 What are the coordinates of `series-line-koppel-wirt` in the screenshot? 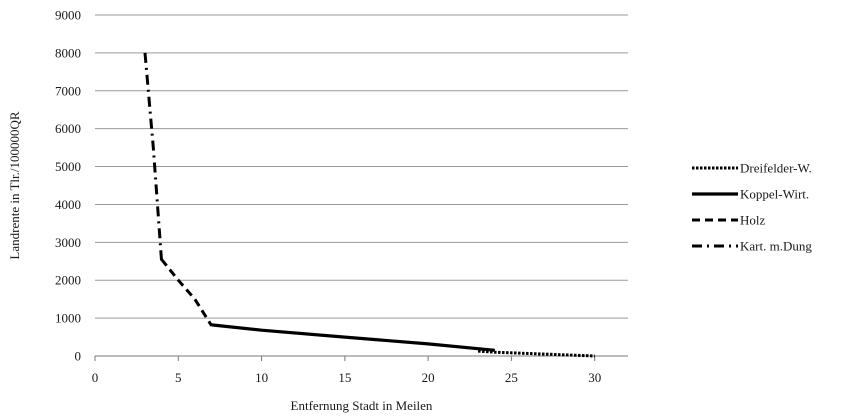 It's located at (353, 337).